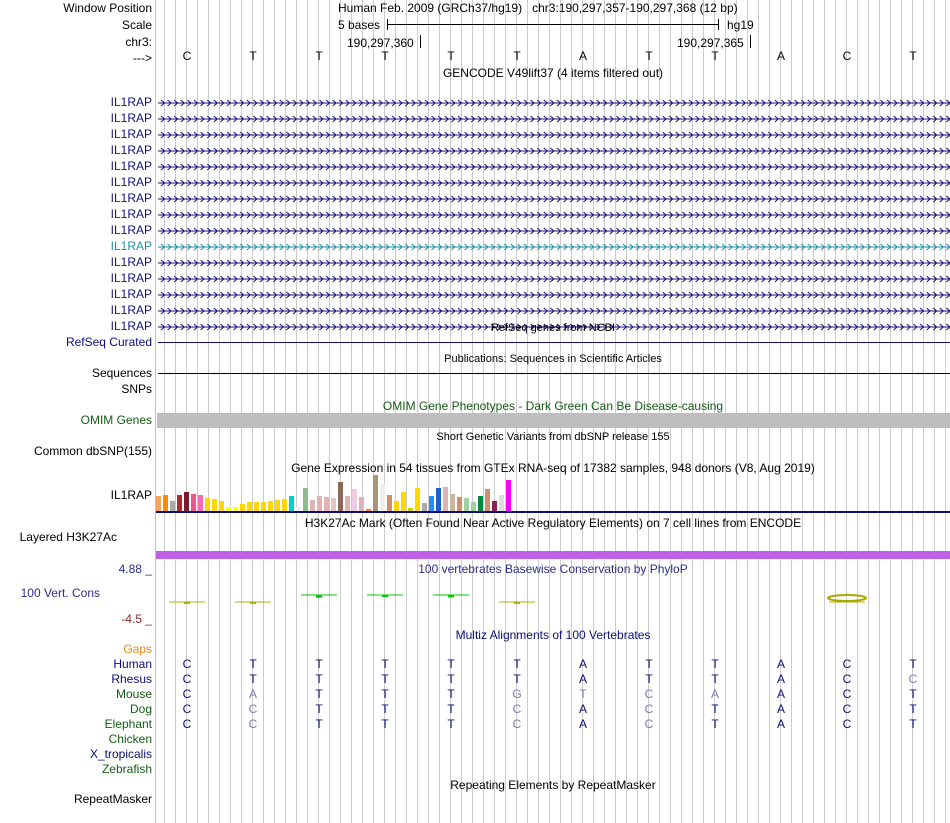  Describe the element at coordinates (554, 342) in the screenshot. I see `refseq-line` at that location.